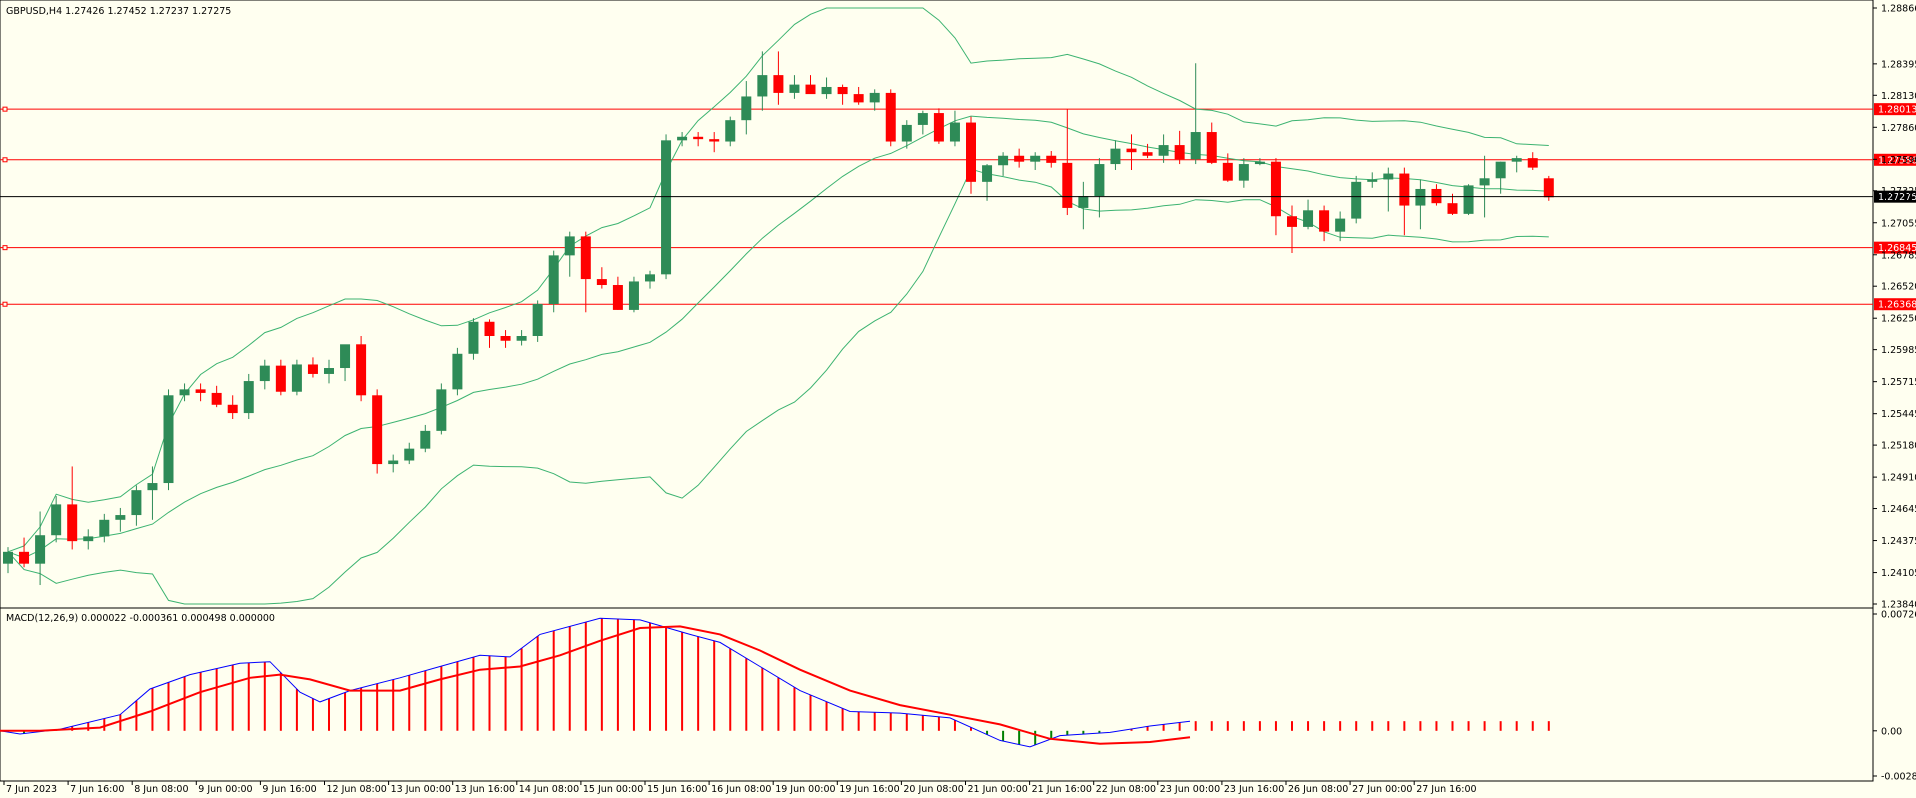 Image resolution: width=1916 pixels, height=798 pixels. What do you see at coordinates (1382, 789) in the screenshot?
I see `time-tick-label: 27 Jun 00:00` at bounding box center [1382, 789].